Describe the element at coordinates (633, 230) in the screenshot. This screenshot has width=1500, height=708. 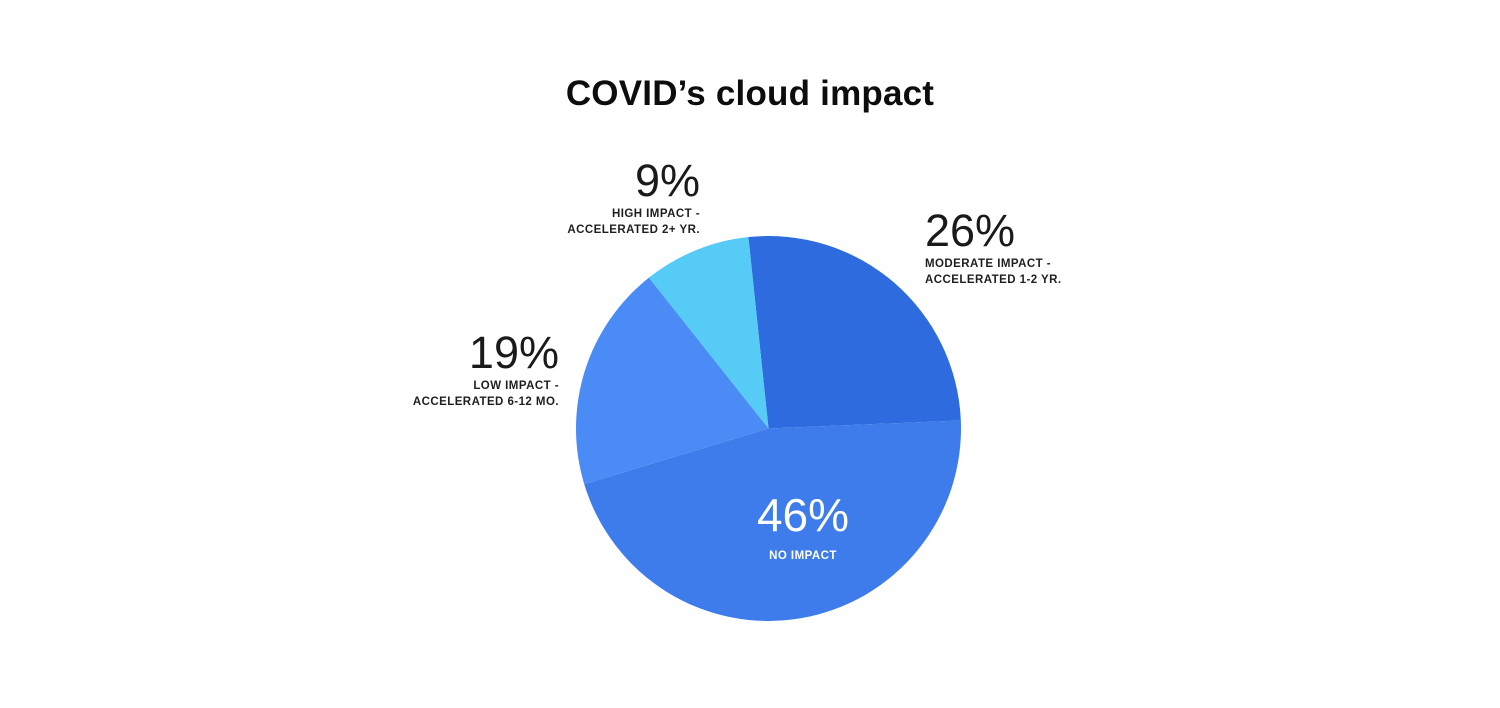
I see `high-impact-label-line-2: ACCELERATED 2+ YR.` at that location.